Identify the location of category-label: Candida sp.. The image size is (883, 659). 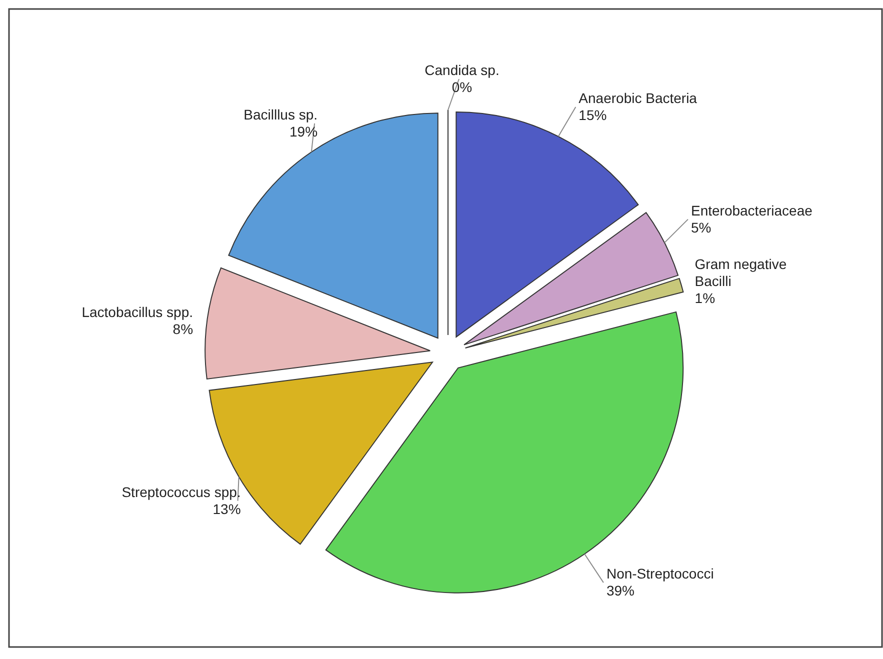
(462, 70).